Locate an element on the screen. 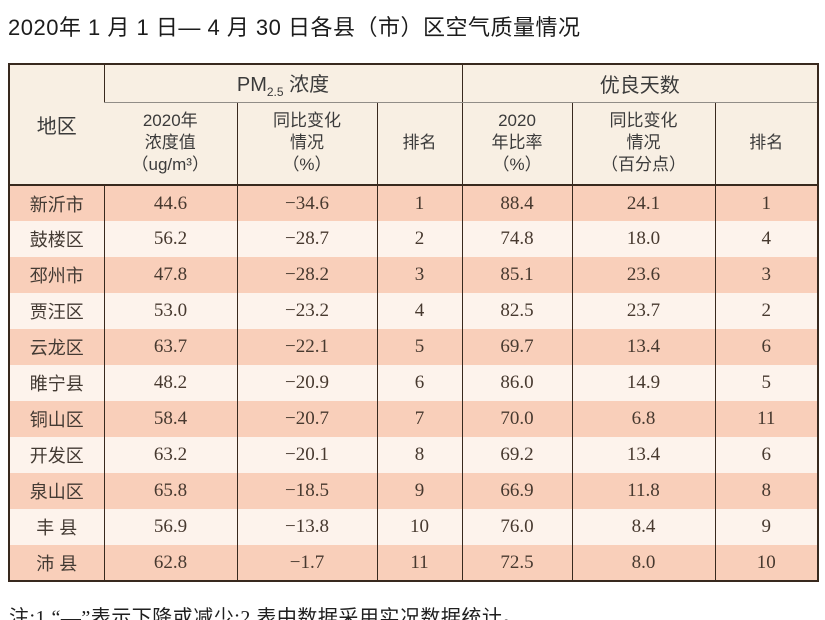 This screenshot has width=825, height=620. table-row: 新沂市 44.6 −34.6 1 88.4 24.1 1 is located at coordinates (414, 203).